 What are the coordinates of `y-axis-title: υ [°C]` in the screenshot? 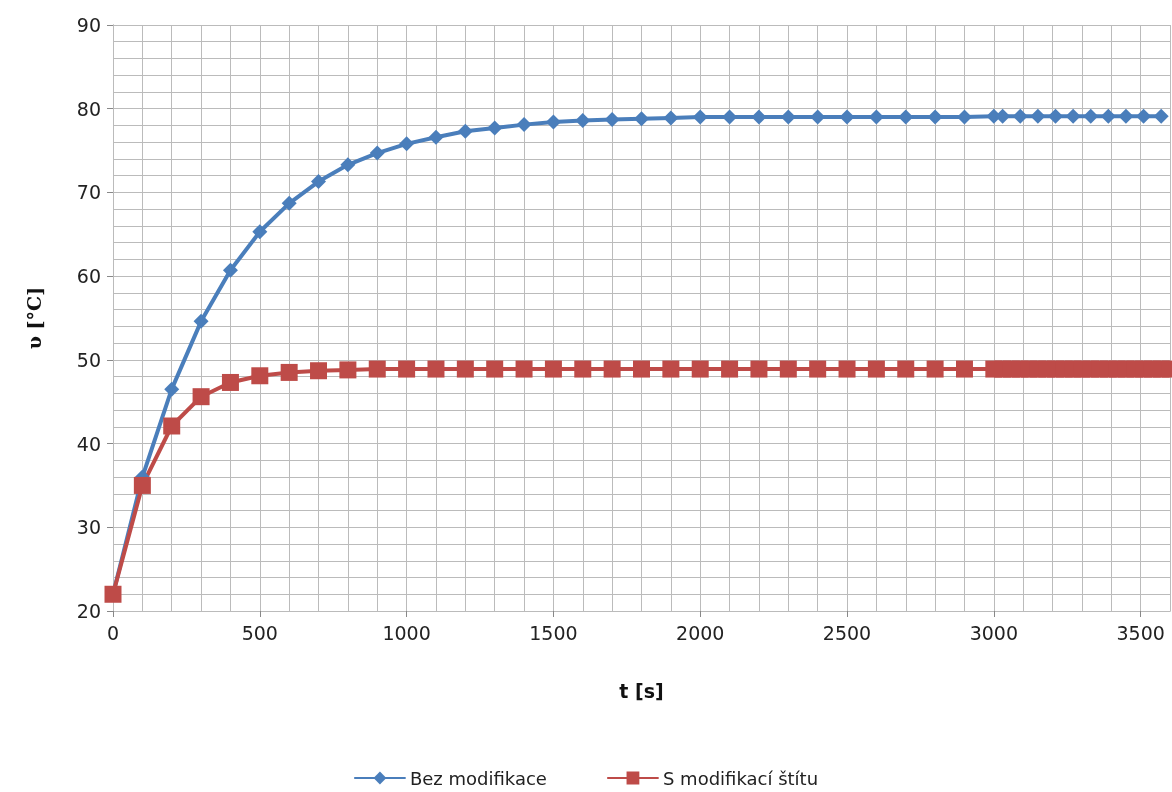 It's located at (33, 318).